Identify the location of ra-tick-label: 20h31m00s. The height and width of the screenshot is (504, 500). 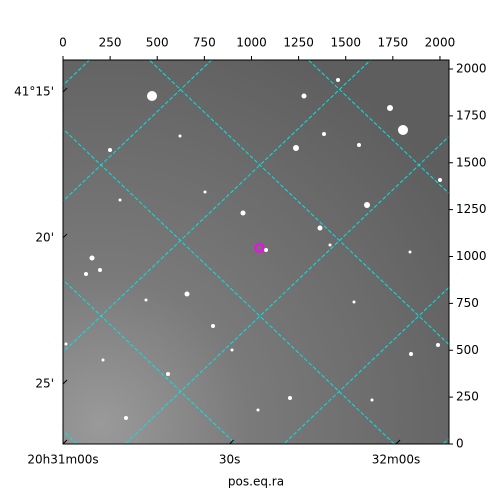
(62, 460).